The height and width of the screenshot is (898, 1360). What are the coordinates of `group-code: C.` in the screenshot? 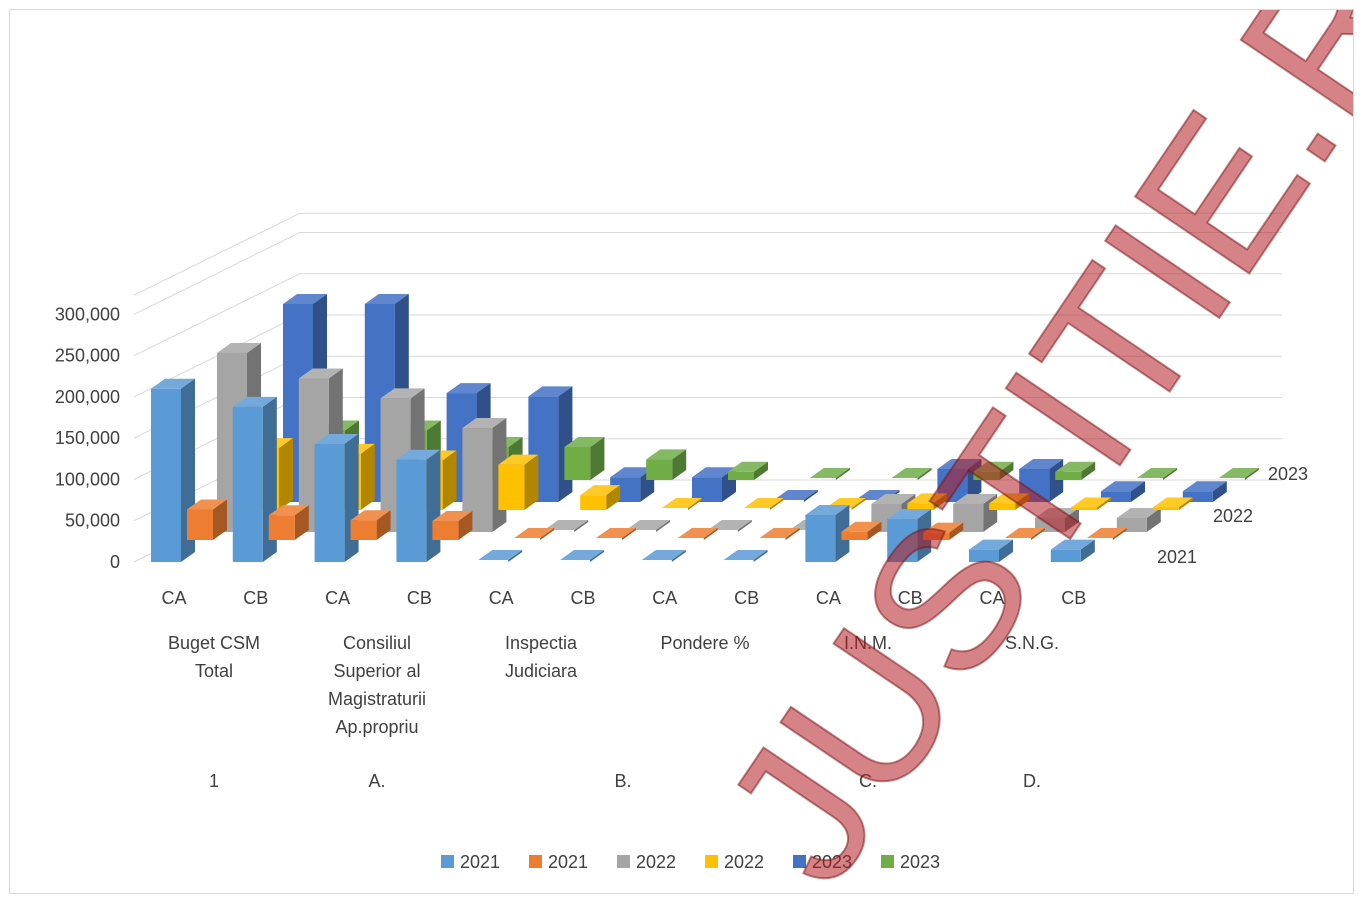 It's located at (868, 781).